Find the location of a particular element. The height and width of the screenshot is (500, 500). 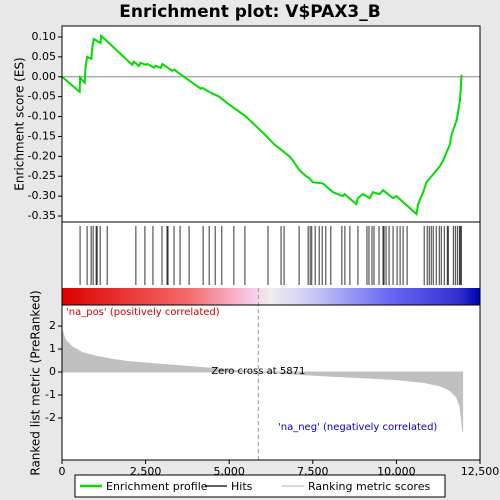

y-tick-label: -0.30 is located at coordinates (42, 195).